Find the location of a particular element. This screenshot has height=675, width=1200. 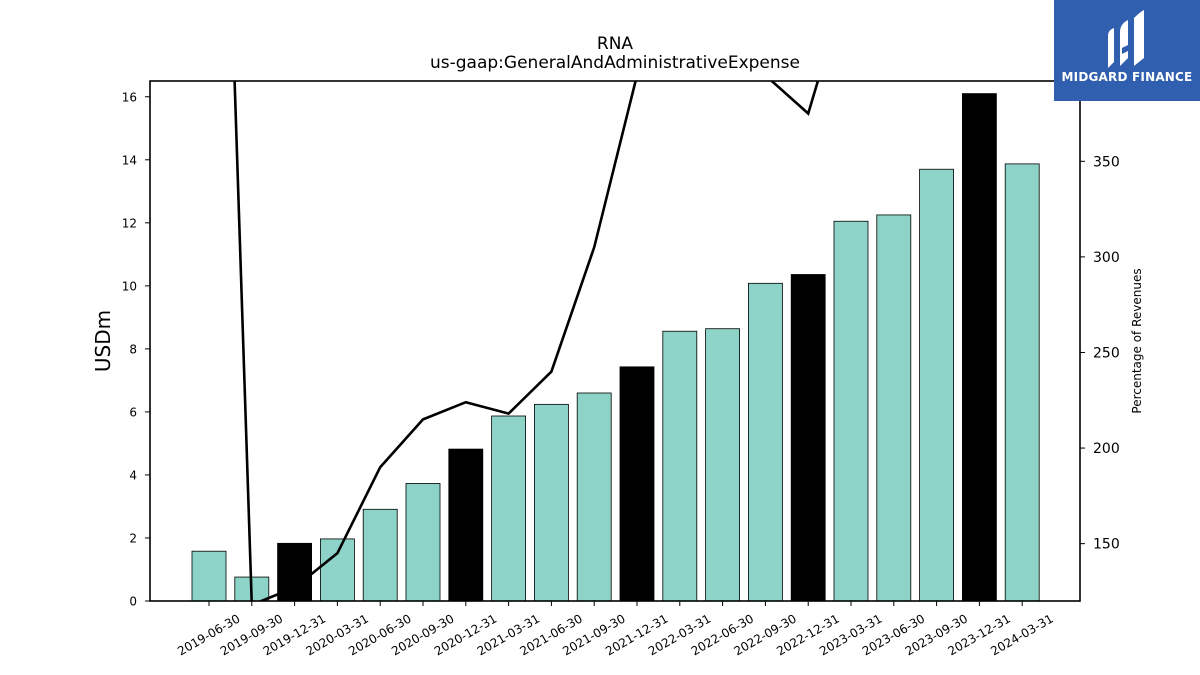

y2-tick-label: 250 is located at coordinates (1106, 353).